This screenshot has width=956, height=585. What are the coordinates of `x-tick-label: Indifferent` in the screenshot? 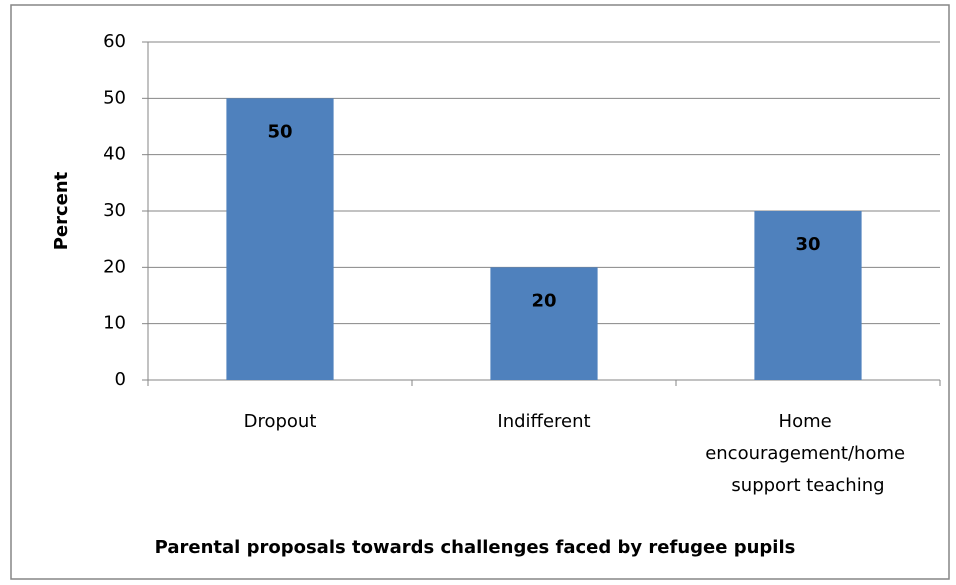 It's located at (543, 421).